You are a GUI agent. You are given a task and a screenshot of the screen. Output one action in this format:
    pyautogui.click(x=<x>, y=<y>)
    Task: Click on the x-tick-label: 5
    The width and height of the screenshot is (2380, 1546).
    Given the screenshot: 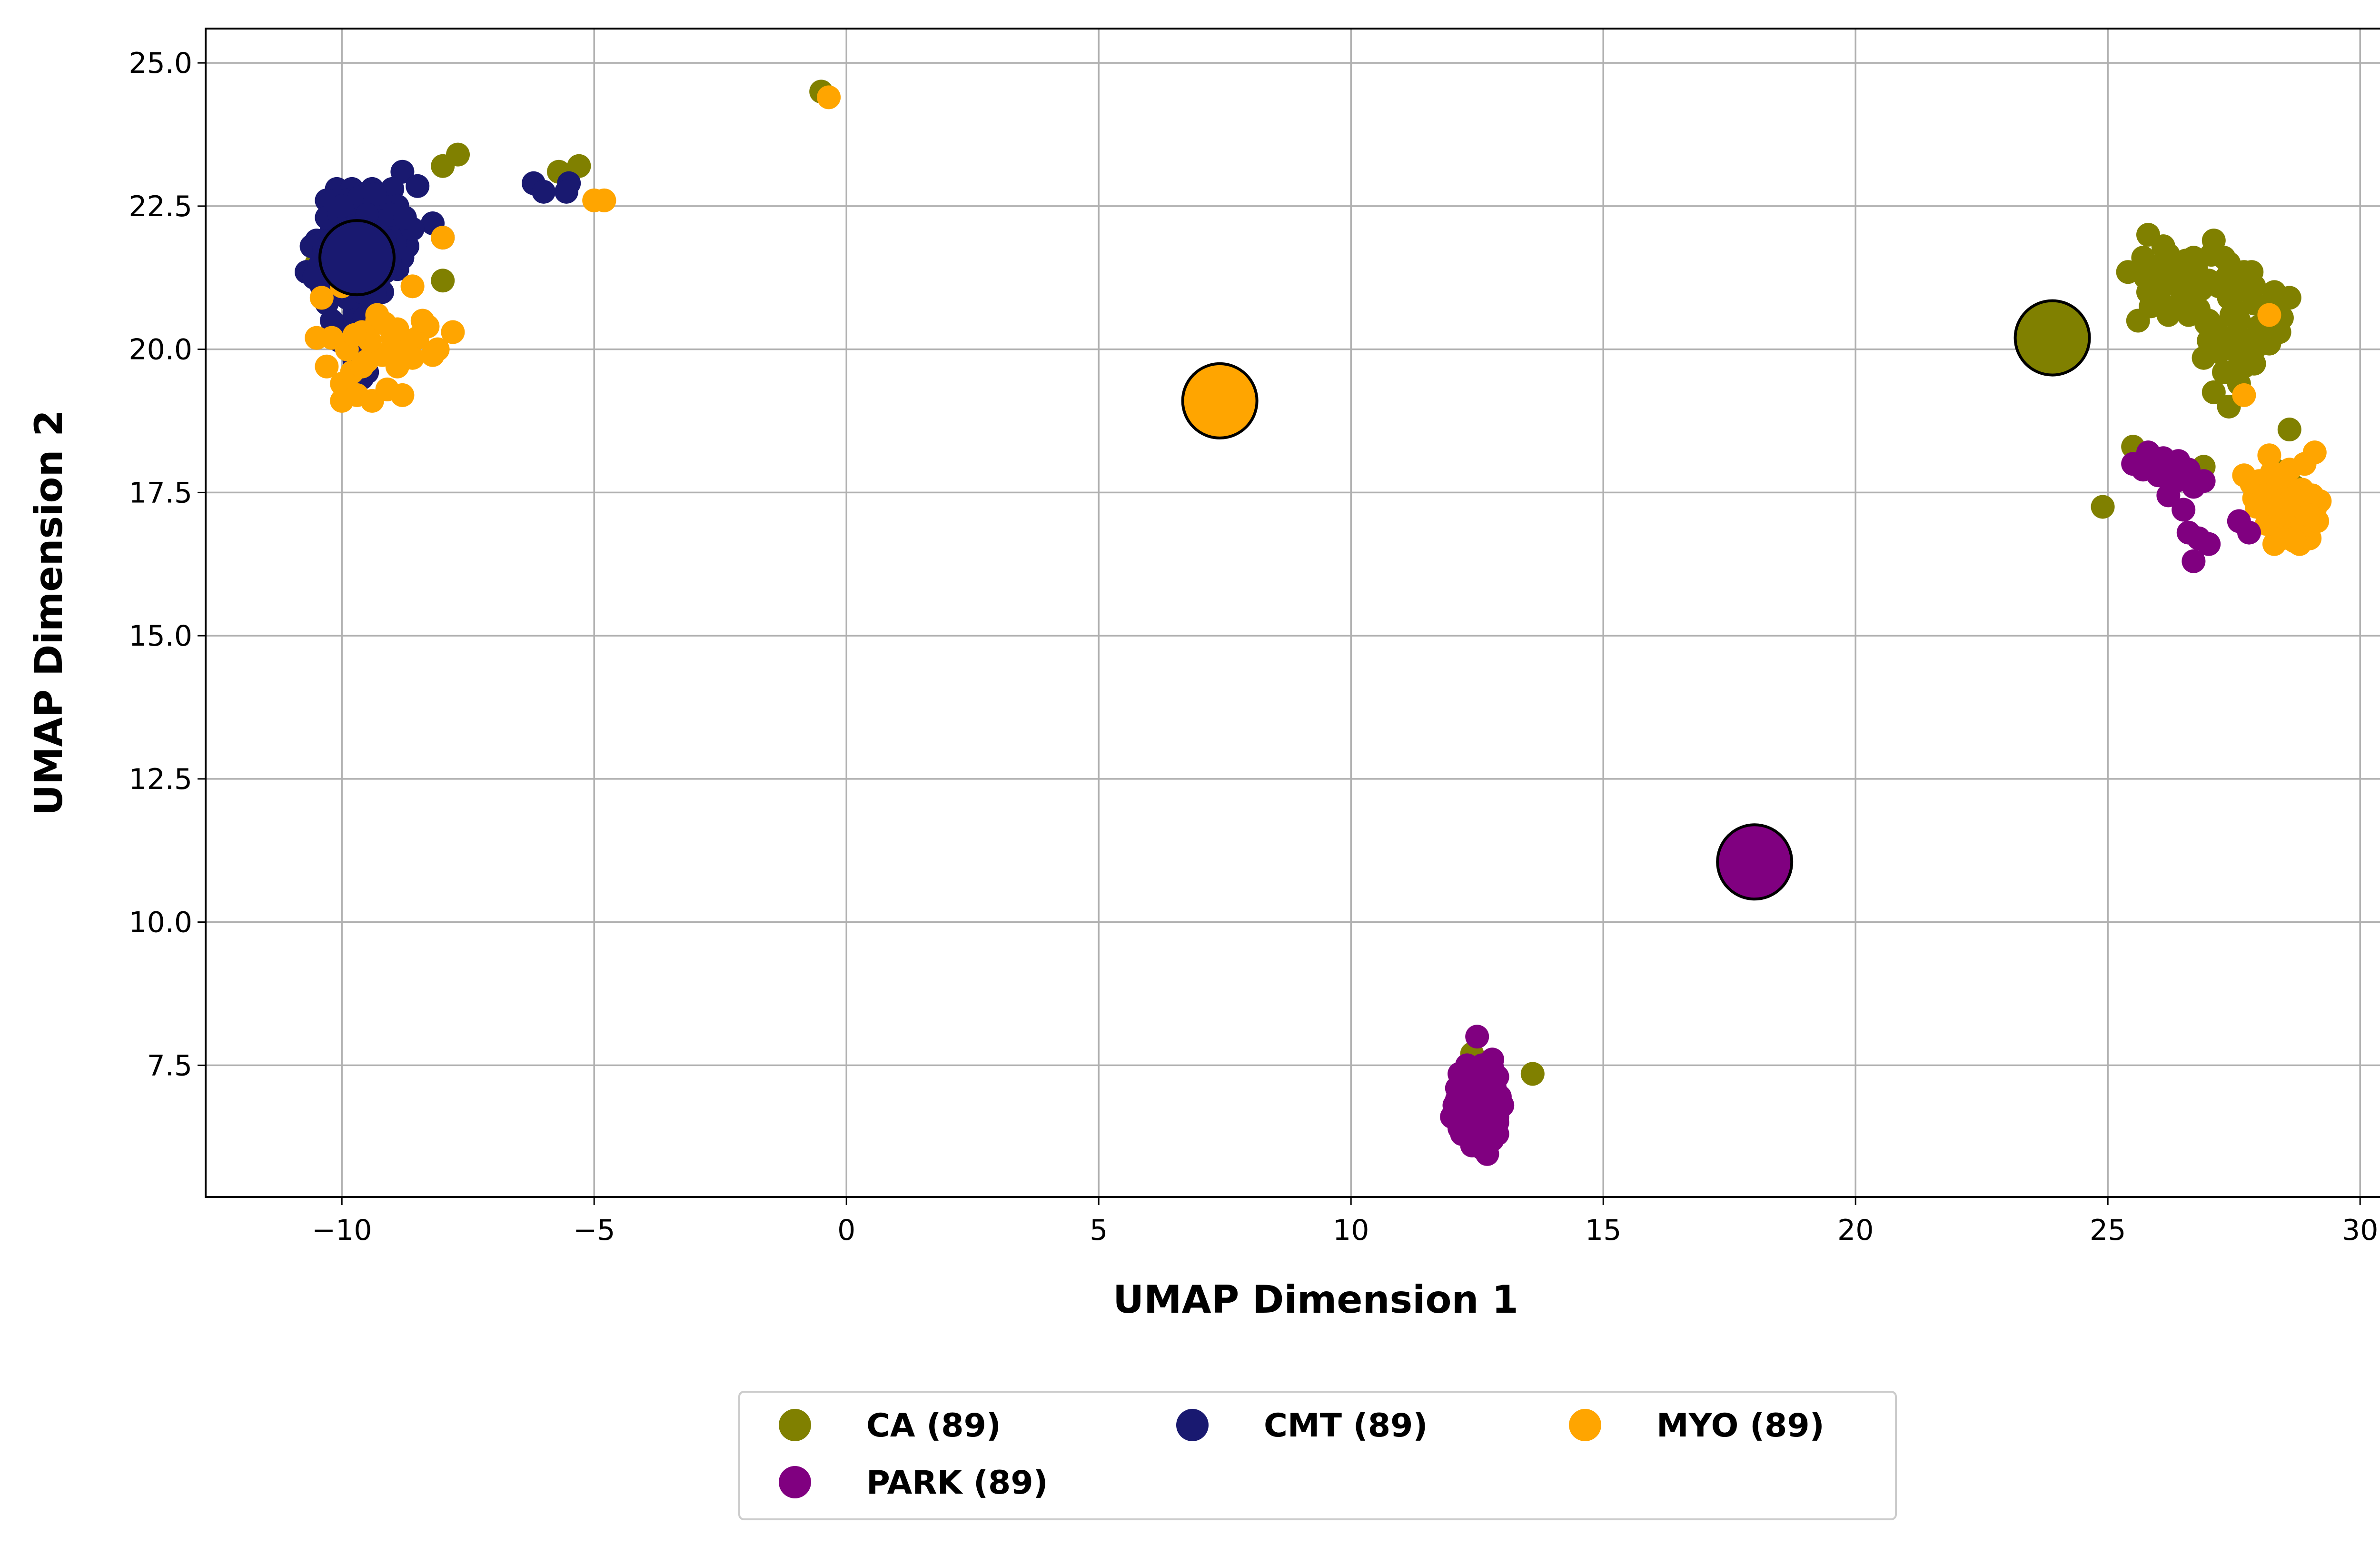 What is the action you would take?
    pyautogui.click(x=1099, y=1230)
    